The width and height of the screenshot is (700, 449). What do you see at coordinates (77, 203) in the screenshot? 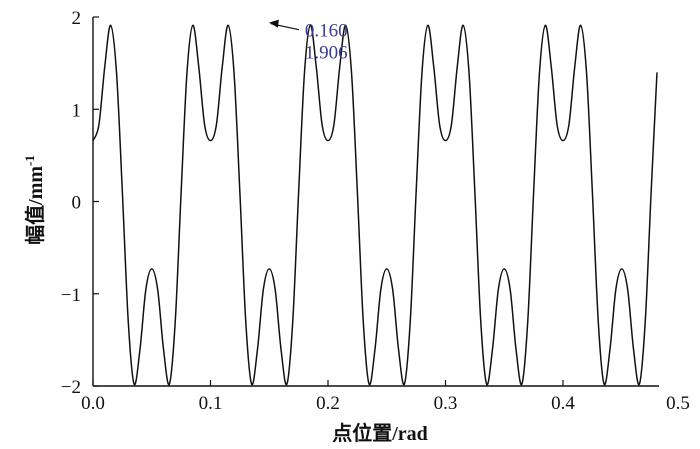
I see `y-tick-label: 0` at bounding box center [77, 203].